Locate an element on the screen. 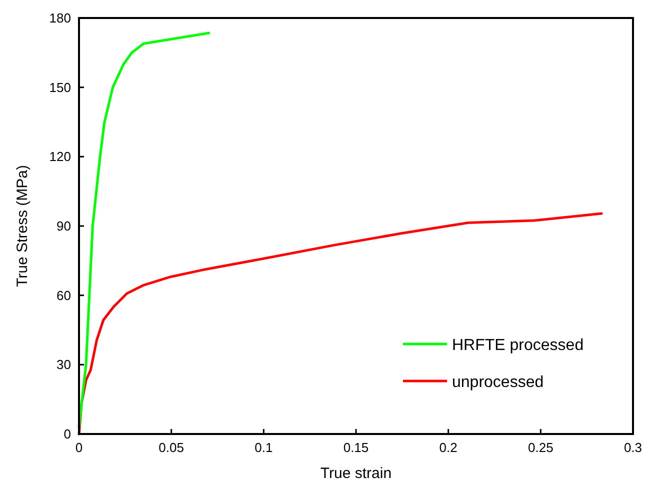 The height and width of the screenshot is (486, 657). x-tick-label: 0.15 is located at coordinates (356, 447).